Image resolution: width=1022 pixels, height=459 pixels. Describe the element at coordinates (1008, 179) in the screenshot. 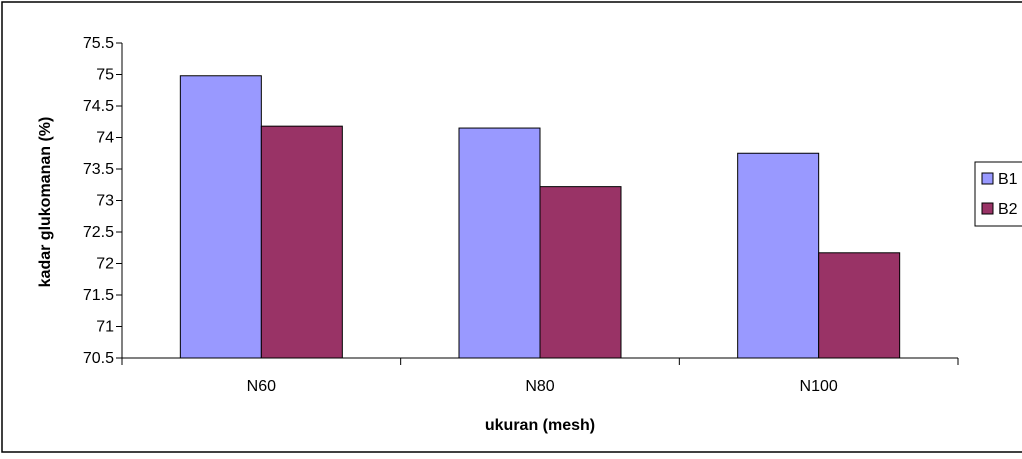

I see `legend-label-b1: B1` at that location.